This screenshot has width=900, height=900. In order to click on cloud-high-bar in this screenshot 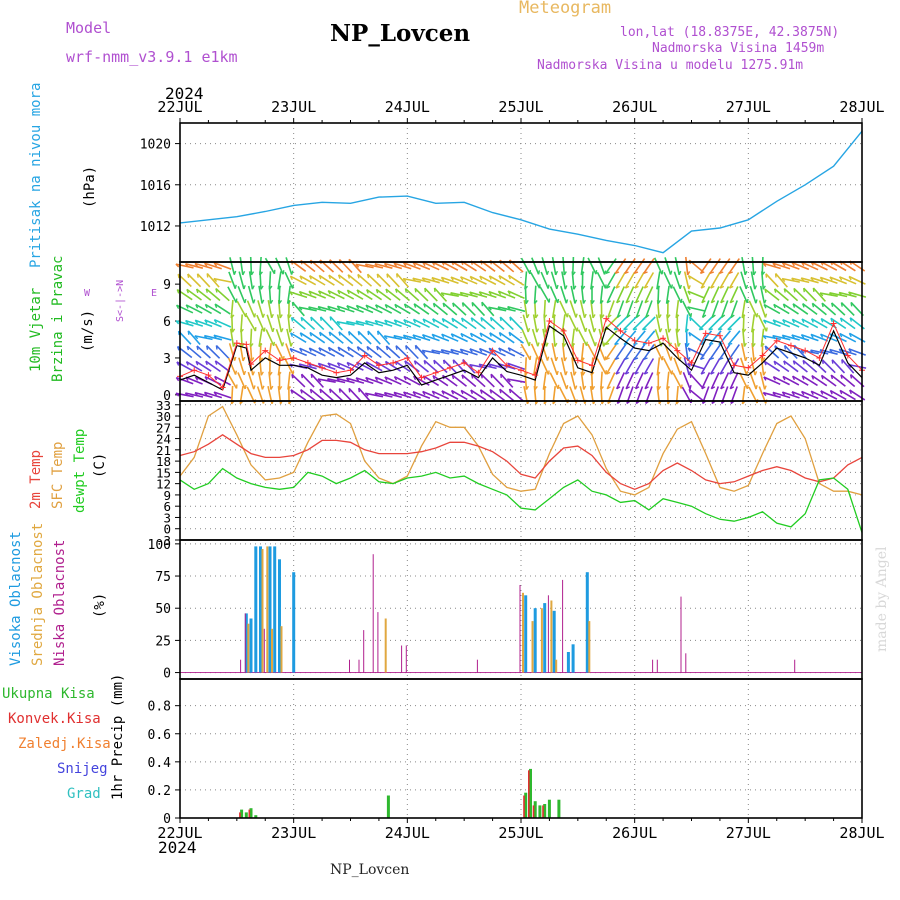, I will do `click(554, 641)`.